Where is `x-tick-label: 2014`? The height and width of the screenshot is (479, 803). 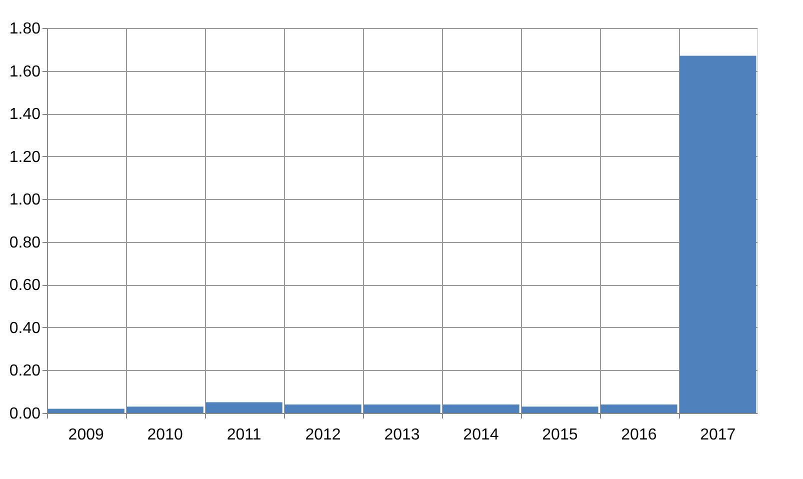 x-tick-label: 2014 is located at coordinates (481, 435).